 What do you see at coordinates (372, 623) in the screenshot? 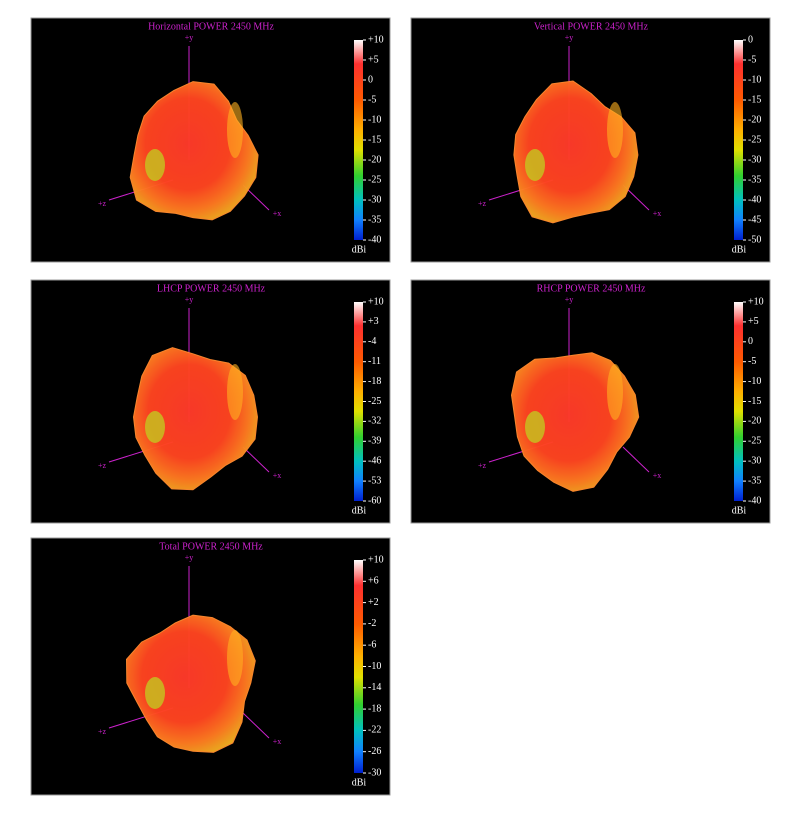
I see `colorbar-tick-label: -2` at bounding box center [372, 623].